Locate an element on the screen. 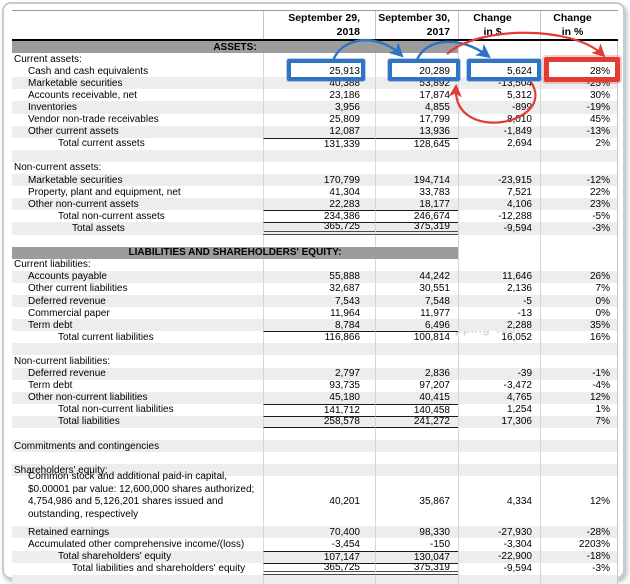 Image resolution: width=630 pixels, height=584 pixels. cell-2018: 32,687 is located at coordinates (319, 288).